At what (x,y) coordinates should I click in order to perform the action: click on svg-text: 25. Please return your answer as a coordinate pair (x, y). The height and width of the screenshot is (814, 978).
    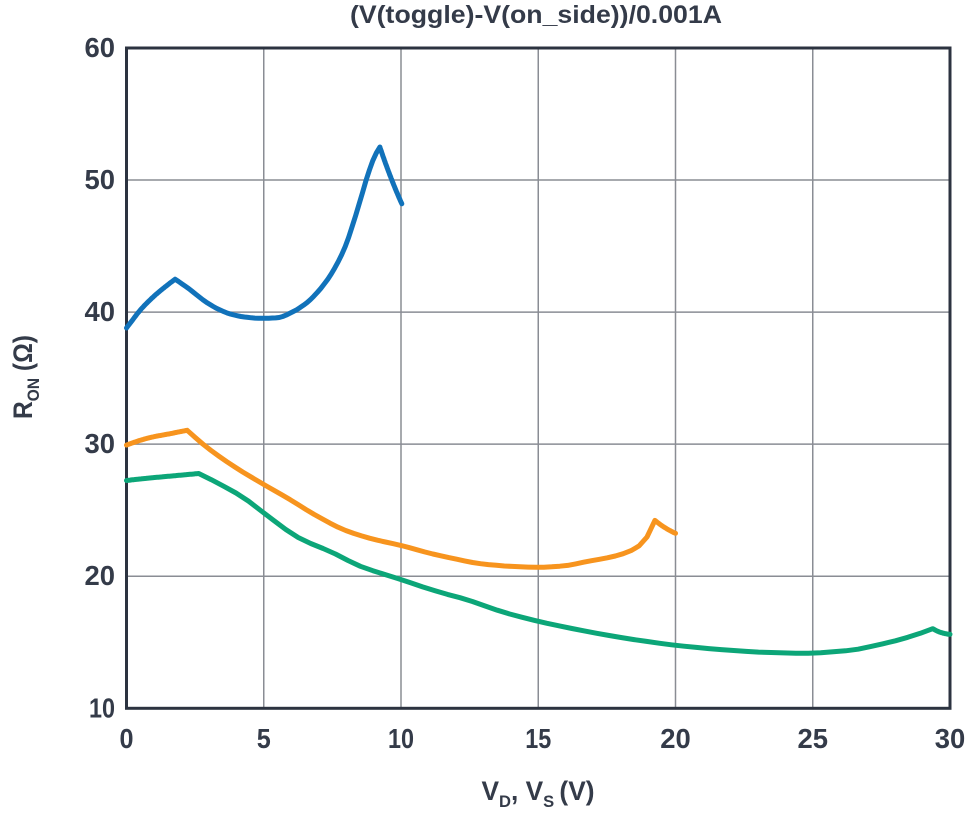
    Looking at the image, I should click on (813, 738).